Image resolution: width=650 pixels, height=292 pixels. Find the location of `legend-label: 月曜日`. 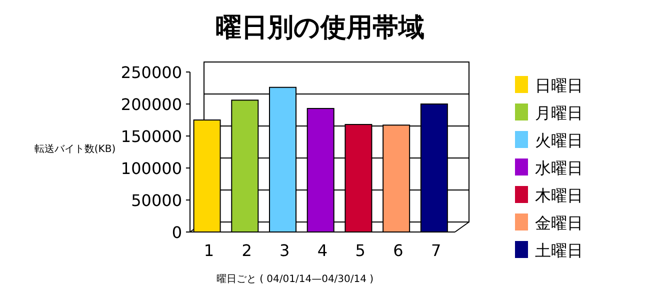

legend-label: 月曜日 is located at coordinates (559, 113).